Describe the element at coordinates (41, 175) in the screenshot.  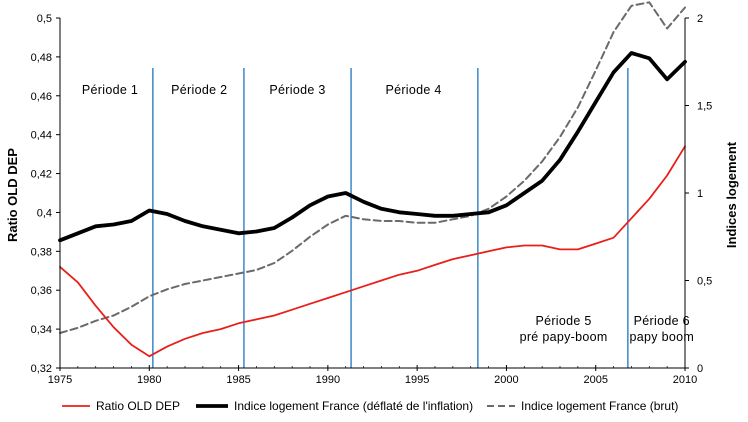
I see `y-tick-label: 0,42` at that location.